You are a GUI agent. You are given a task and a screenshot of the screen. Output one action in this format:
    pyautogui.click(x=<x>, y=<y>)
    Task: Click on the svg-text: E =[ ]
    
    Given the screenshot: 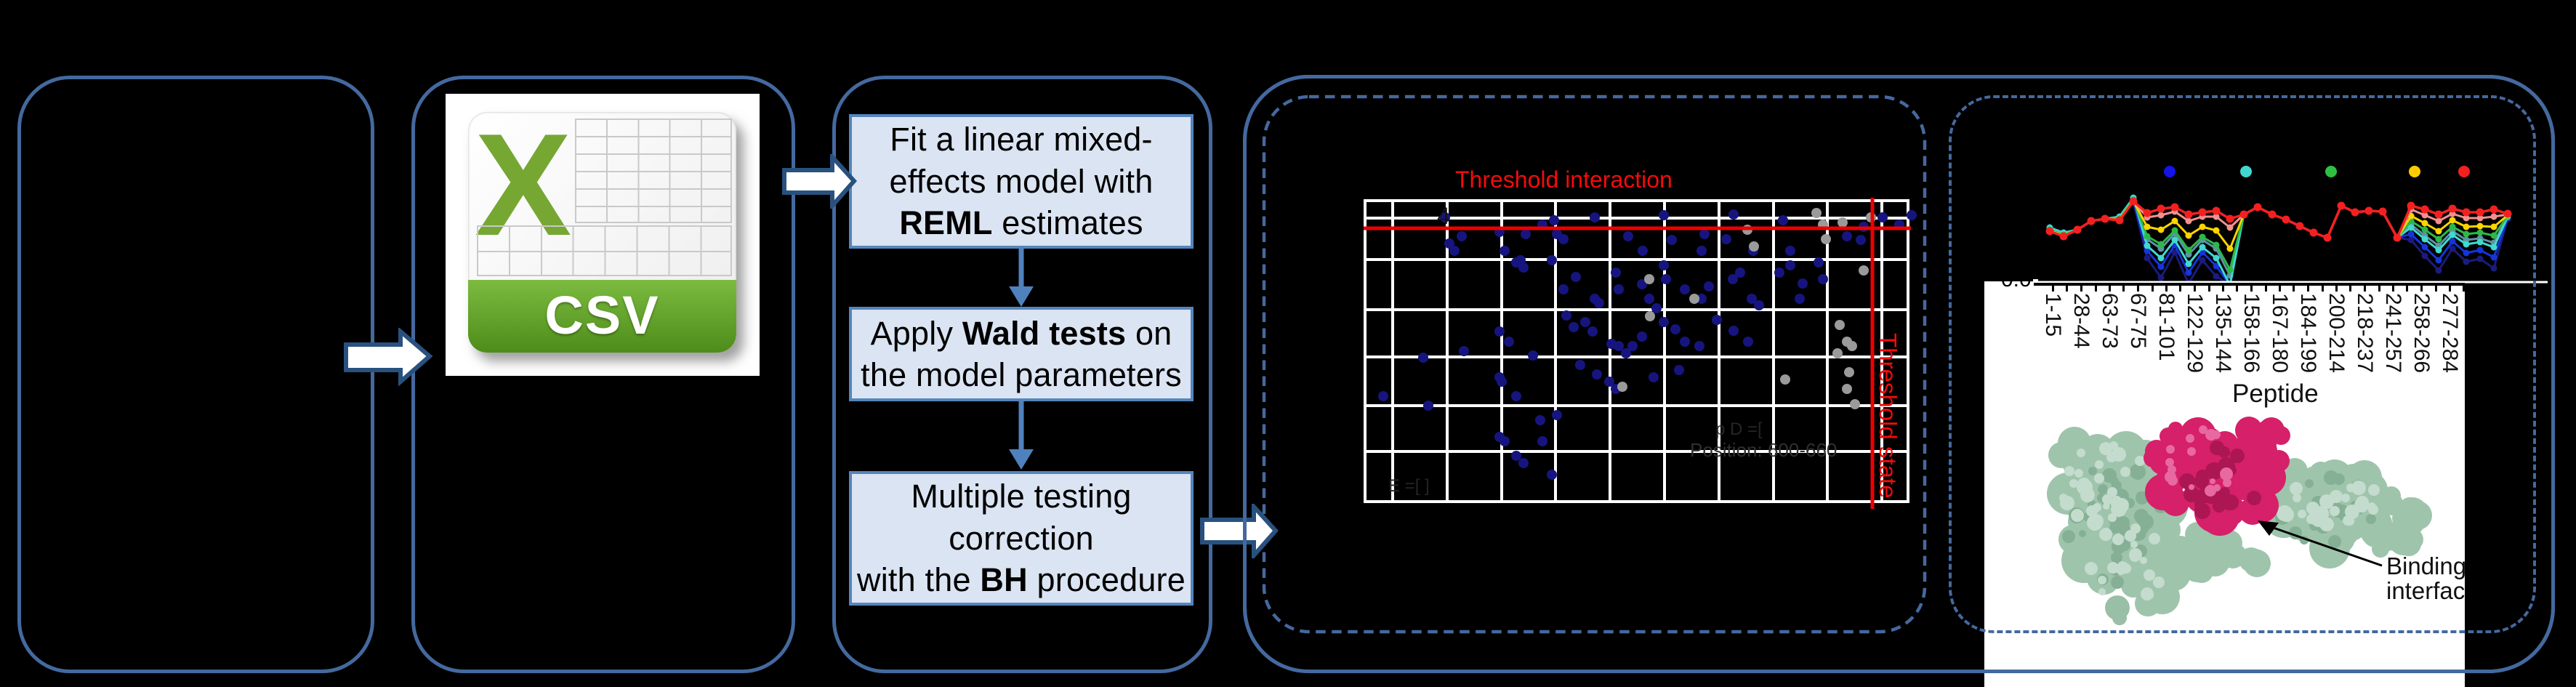 What is the action you would take?
    pyautogui.click(x=1409, y=486)
    